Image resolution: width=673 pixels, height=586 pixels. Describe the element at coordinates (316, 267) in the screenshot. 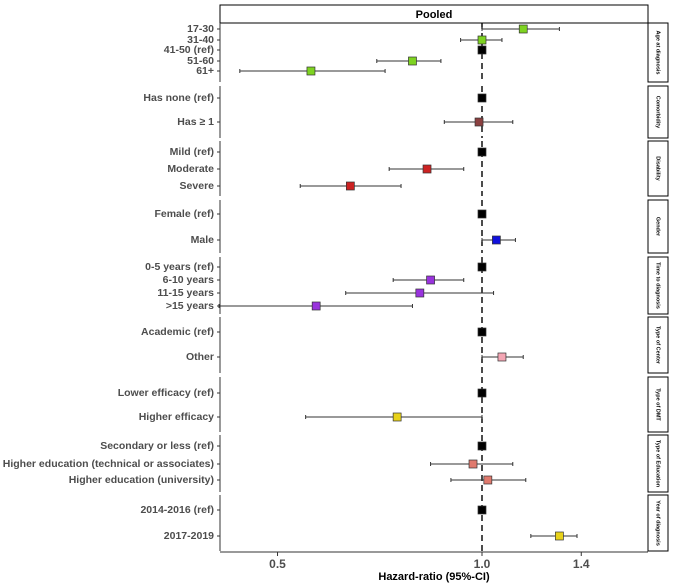

I see `row-0-5-years-ref: 0-5 years (ref)` at that location.